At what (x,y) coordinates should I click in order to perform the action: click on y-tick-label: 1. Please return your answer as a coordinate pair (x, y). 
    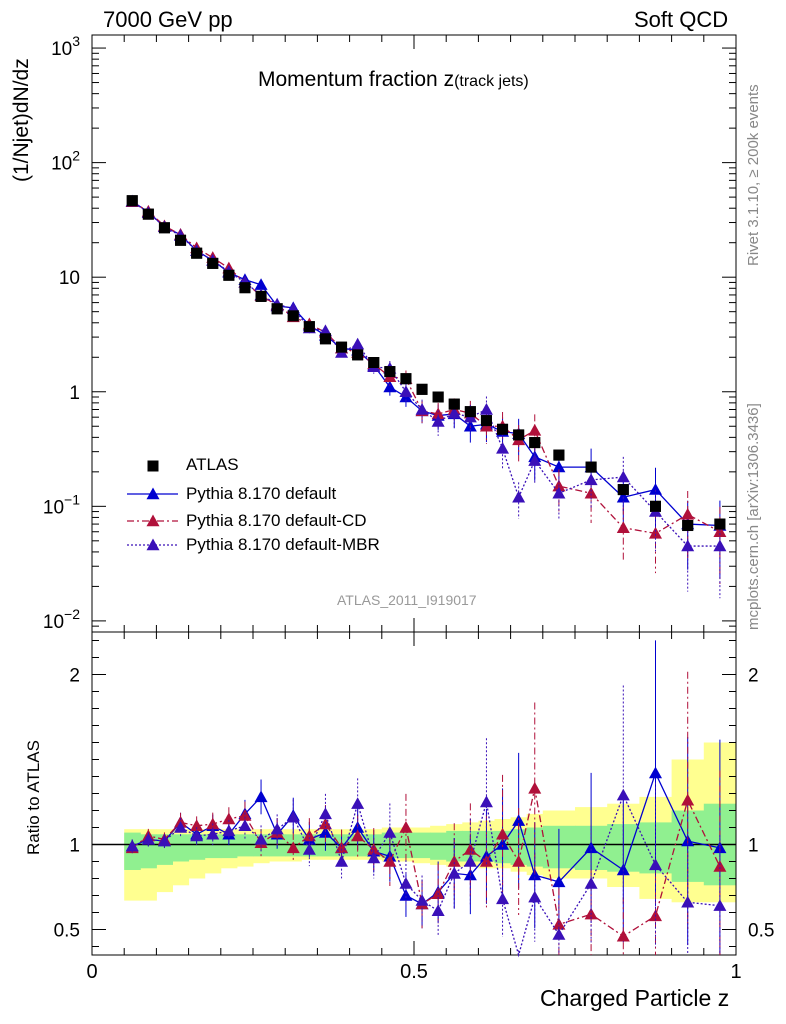
    Looking at the image, I should click on (74, 393).